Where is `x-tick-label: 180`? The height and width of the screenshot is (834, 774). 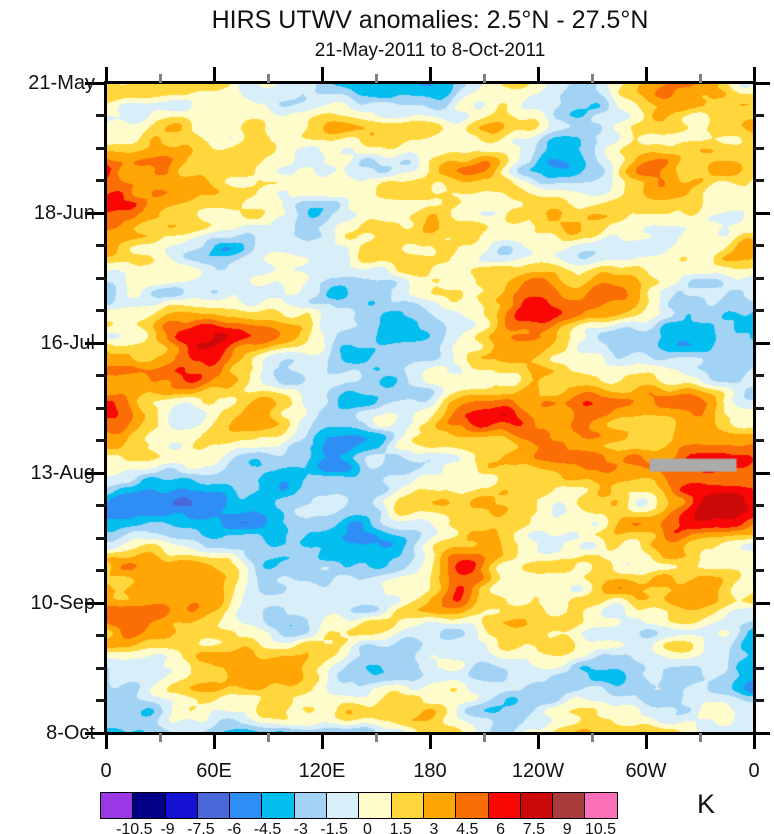 x-tick-label: 180 is located at coordinates (430, 771).